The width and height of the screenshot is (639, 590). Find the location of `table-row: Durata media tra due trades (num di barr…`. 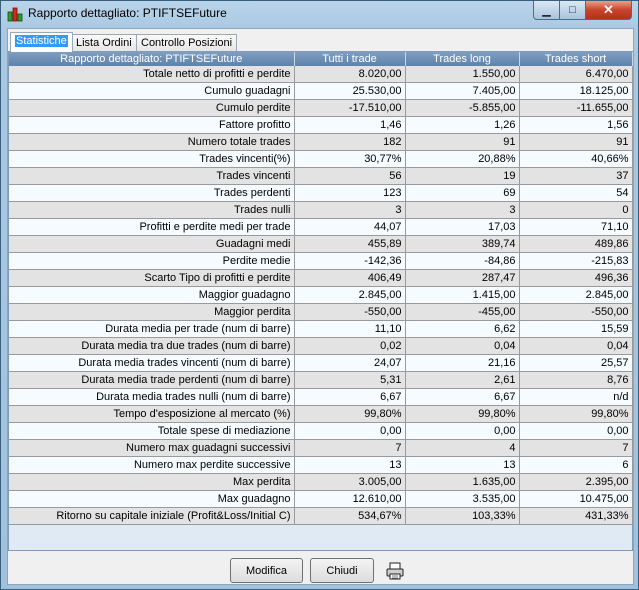

table-row: Durata media tra due trades (num di barr… is located at coordinates (321, 346).